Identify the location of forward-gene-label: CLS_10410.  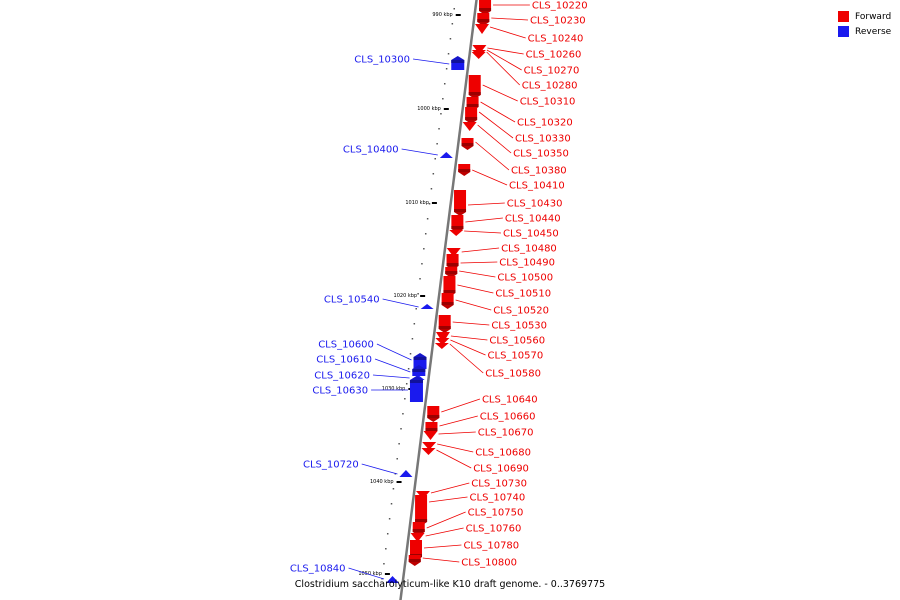
(537, 186).